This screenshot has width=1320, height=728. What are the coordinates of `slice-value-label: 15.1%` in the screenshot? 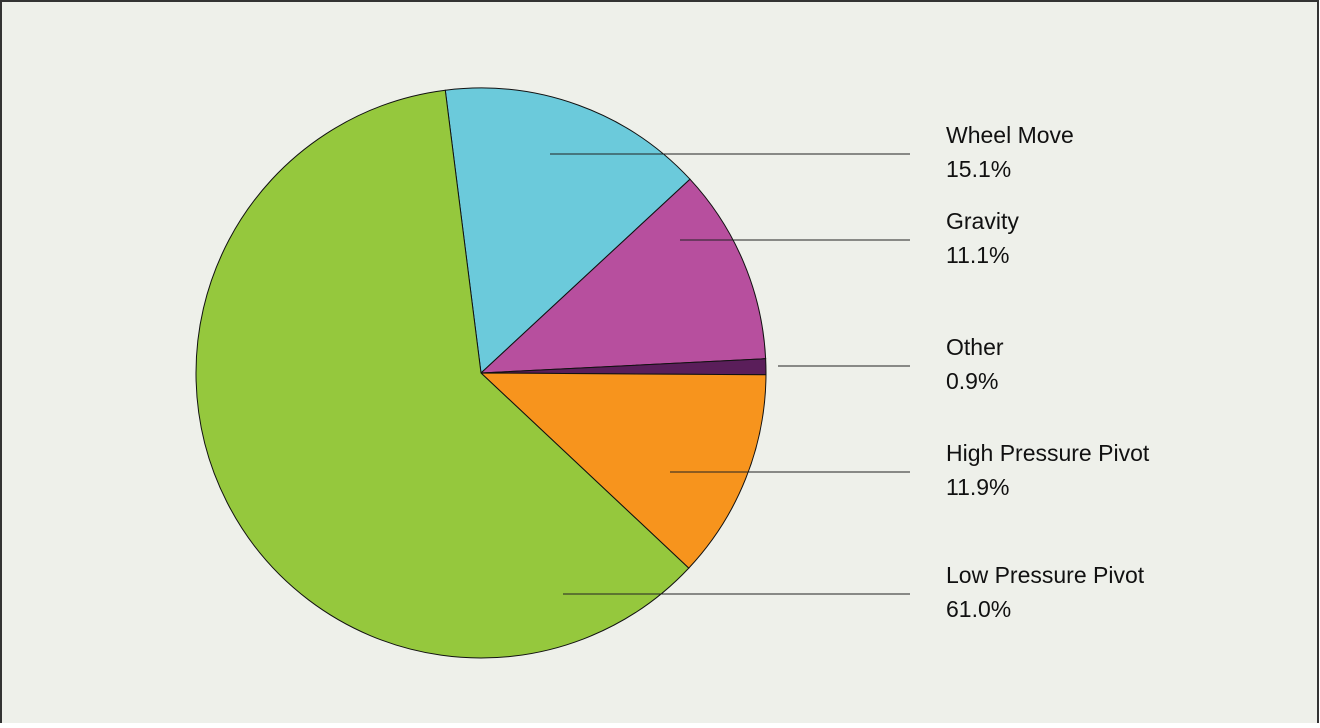 It's located at (978, 169).